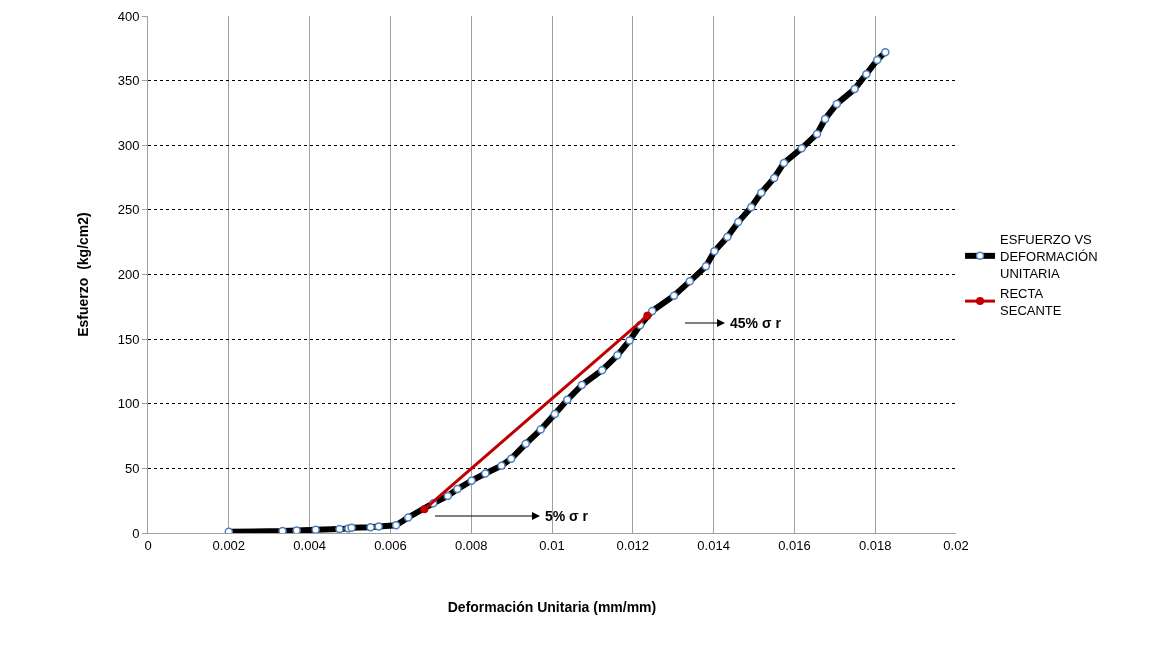 The width and height of the screenshot is (1167, 664). What do you see at coordinates (128, 145) in the screenshot?
I see `y-tick-label: 300` at bounding box center [128, 145].